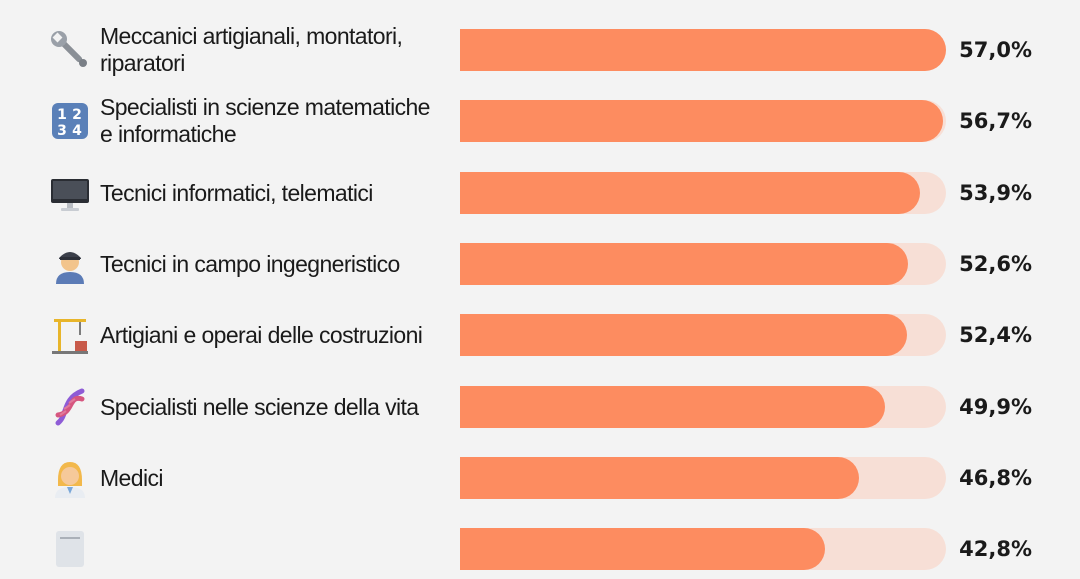 The width and height of the screenshot is (1080, 579). What do you see at coordinates (995, 478) in the screenshot?
I see `value-label: 46,8%` at bounding box center [995, 478].